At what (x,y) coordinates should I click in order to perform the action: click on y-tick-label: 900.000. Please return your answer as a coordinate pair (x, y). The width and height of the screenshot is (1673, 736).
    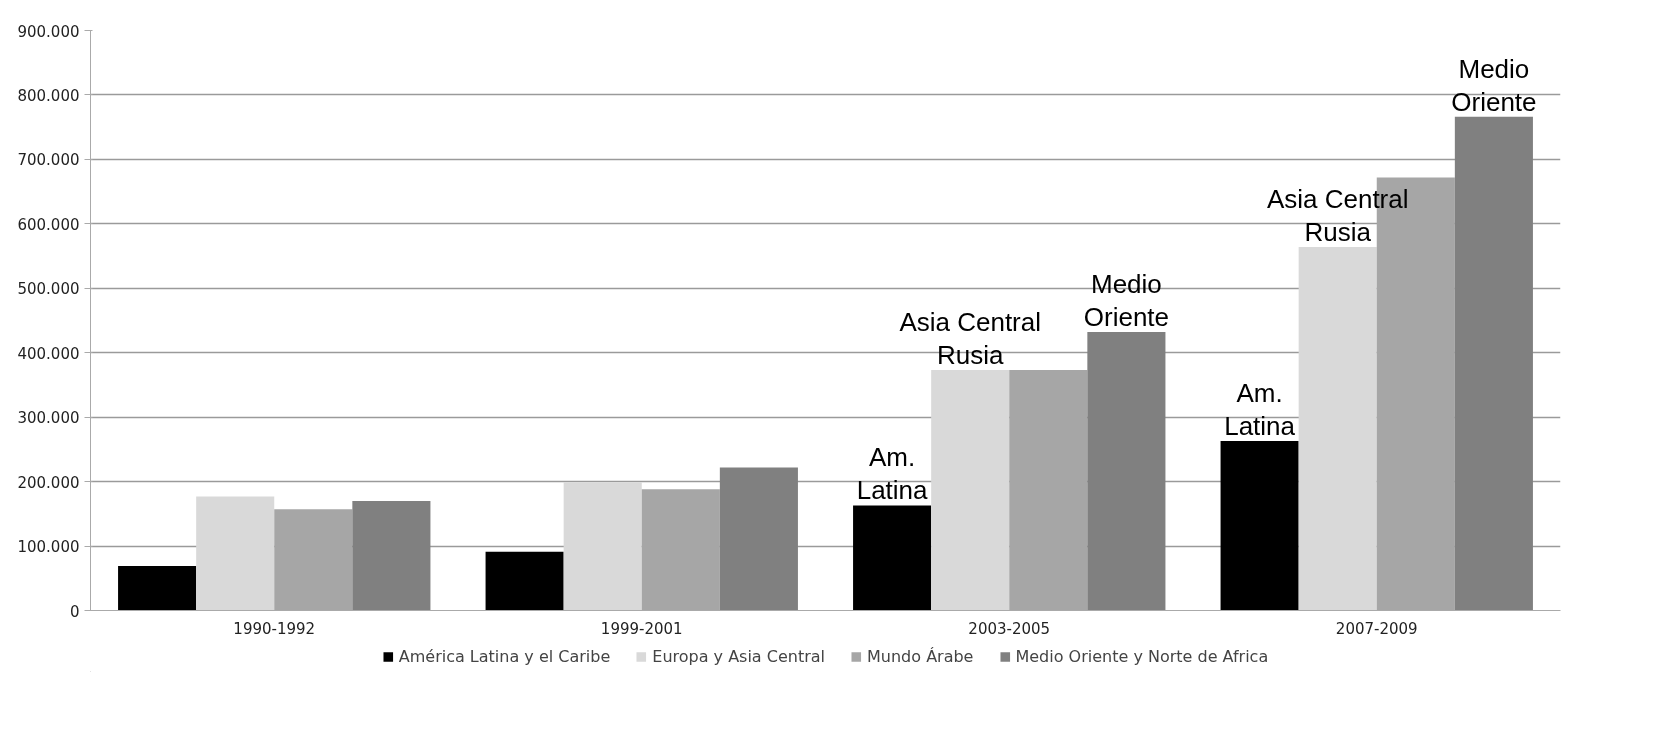
    Looking at the image, I should click on (48, 31).